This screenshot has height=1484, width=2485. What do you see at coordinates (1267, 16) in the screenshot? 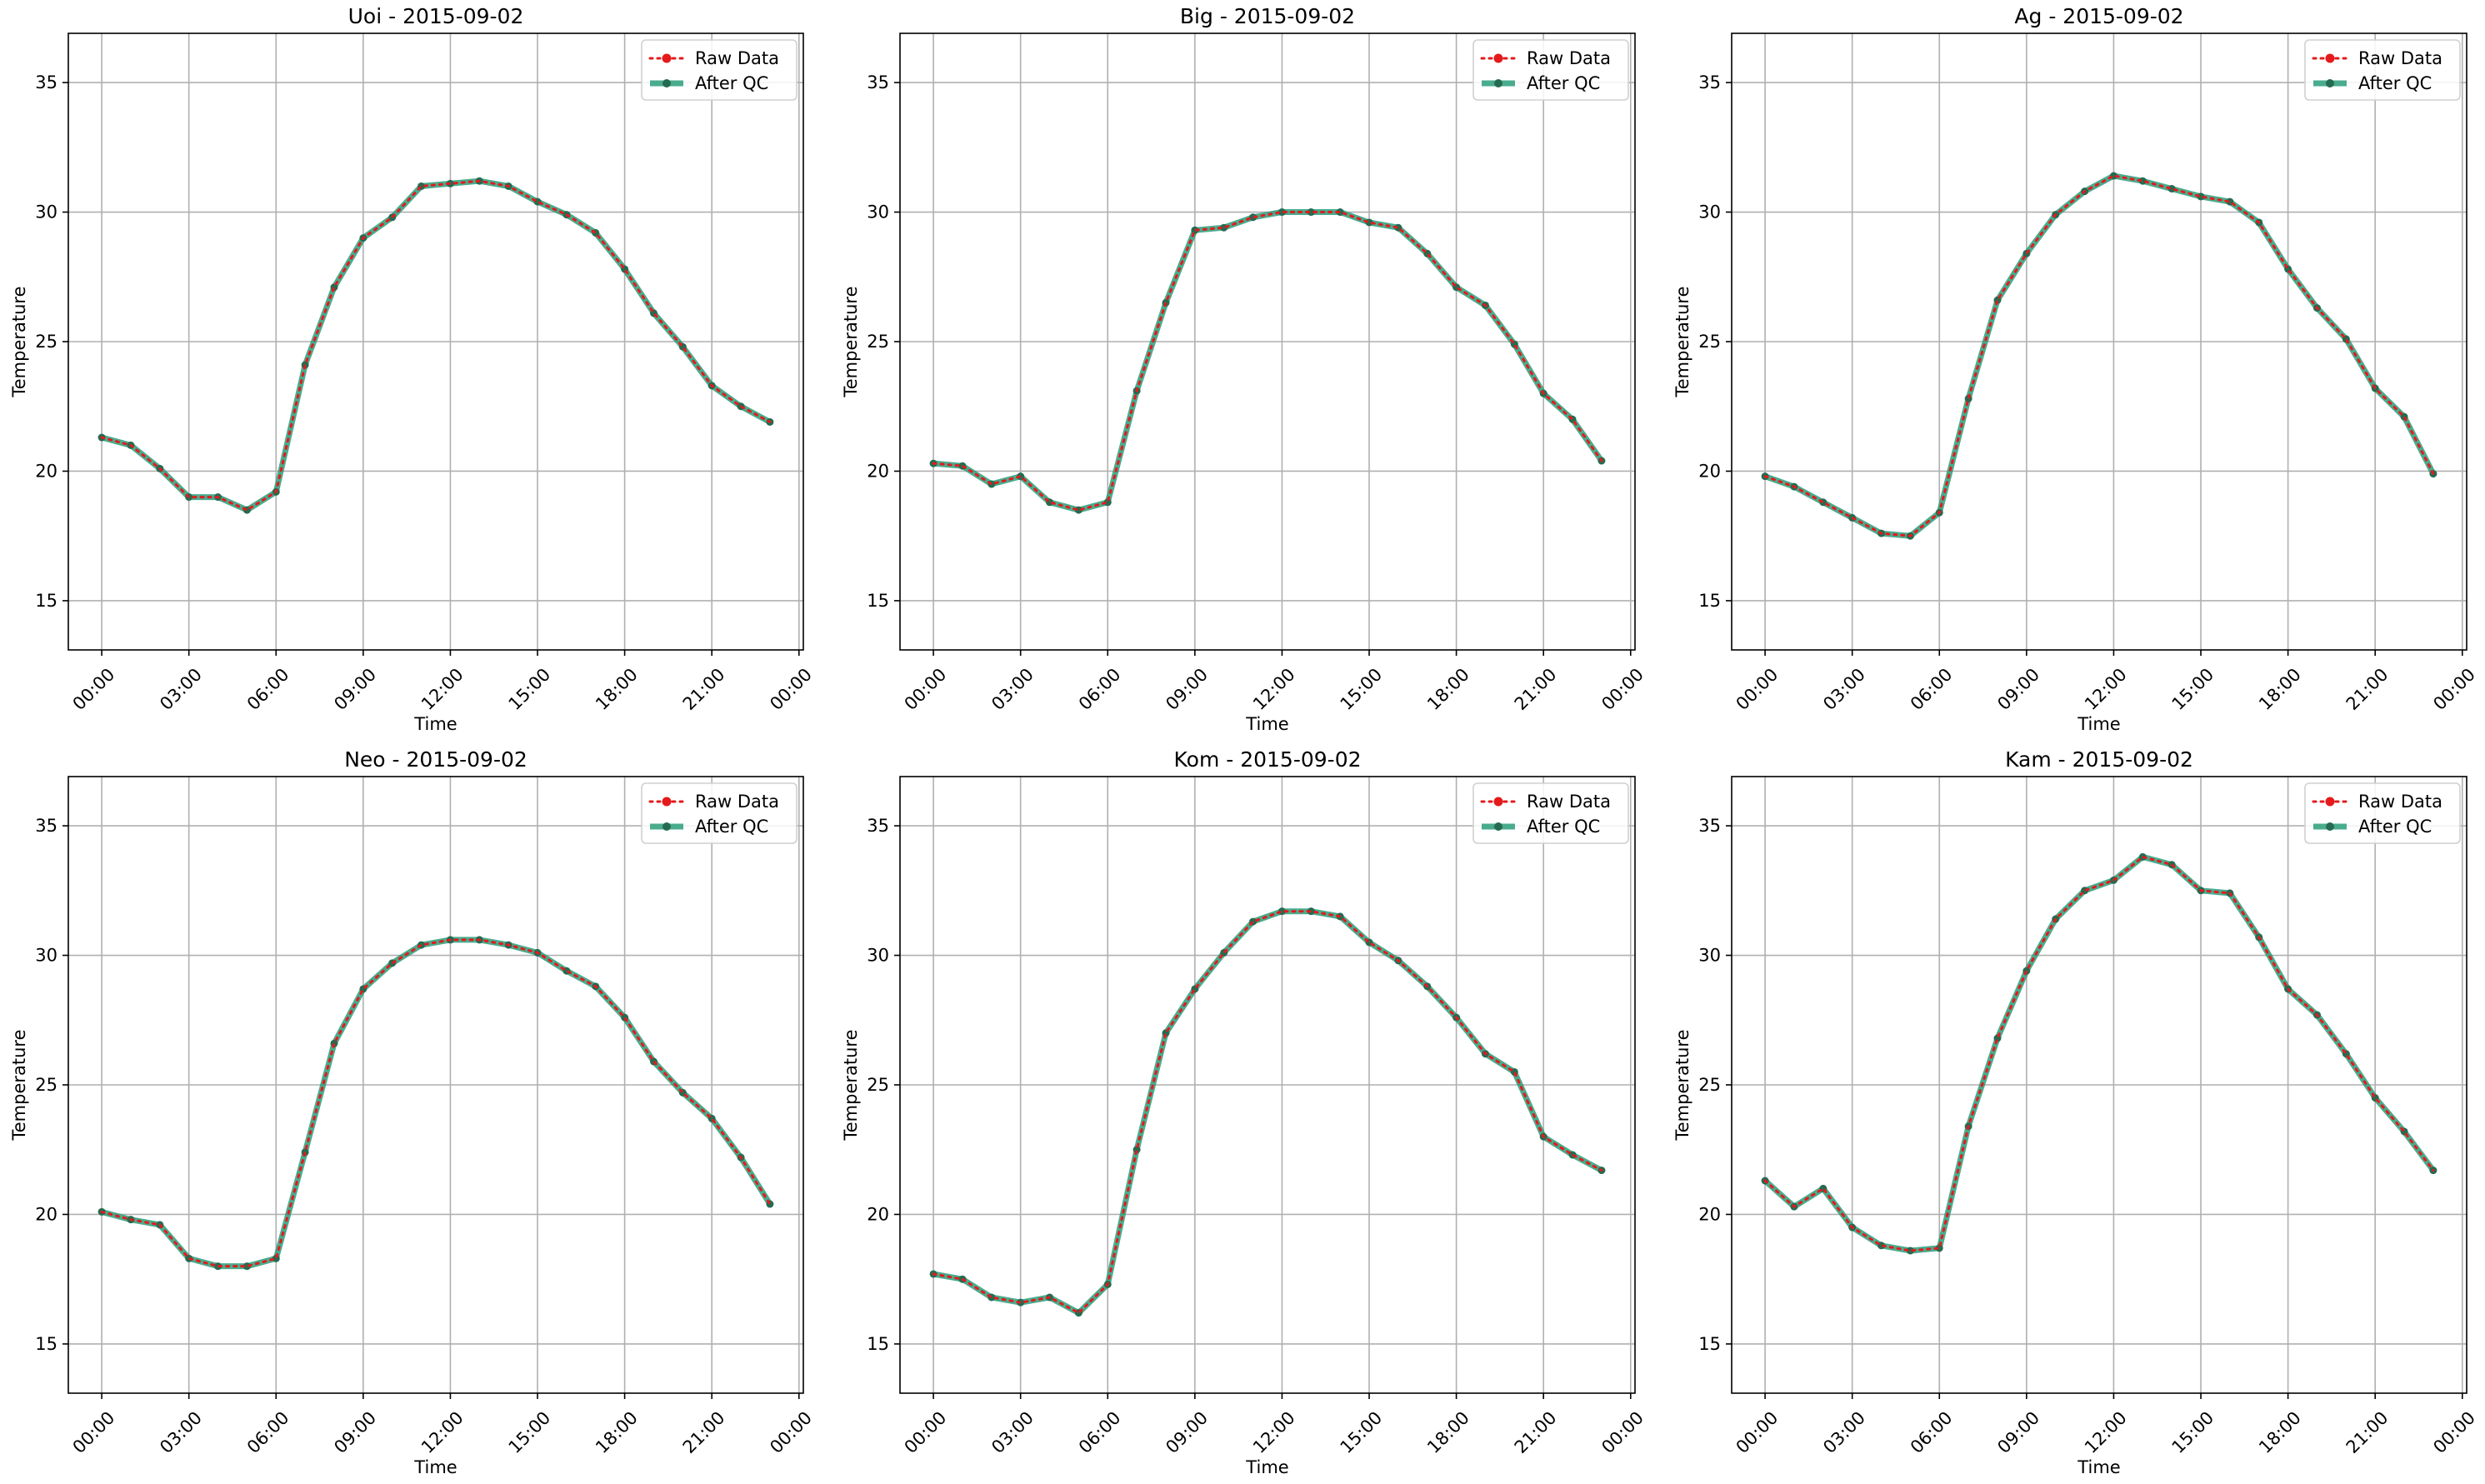
I see `chart-title: Big - 2015-09-02` at bounding box center [1267, 16].